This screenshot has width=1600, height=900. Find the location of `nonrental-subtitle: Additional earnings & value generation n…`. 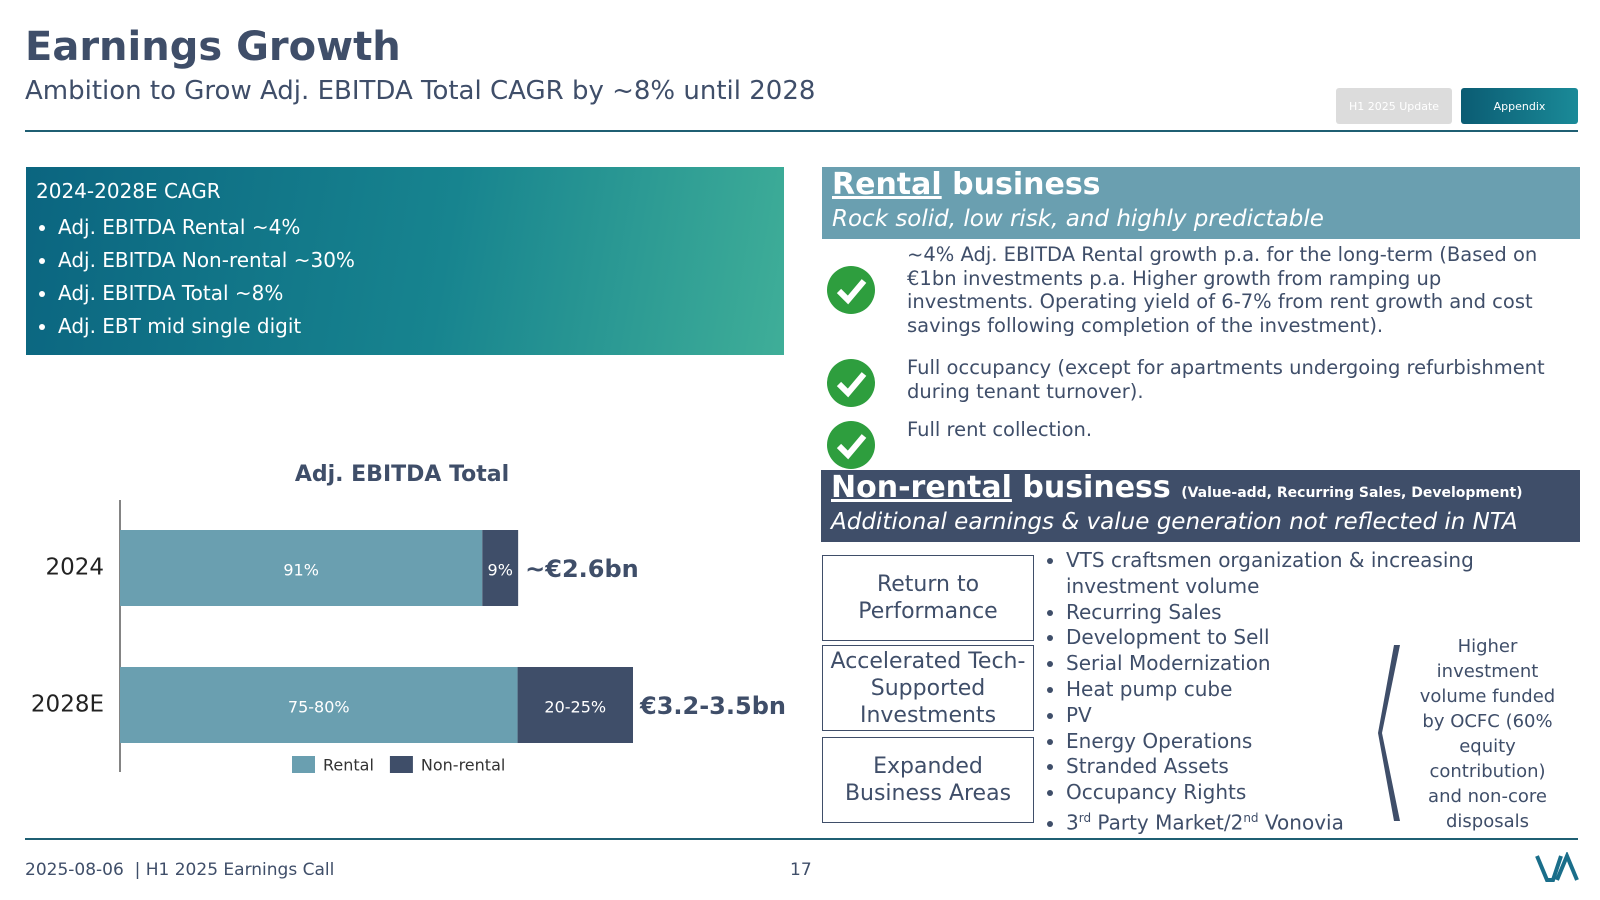

nonrental-subtitle: Additional earnings & value generation n… is located at coordinates (1174, 522).